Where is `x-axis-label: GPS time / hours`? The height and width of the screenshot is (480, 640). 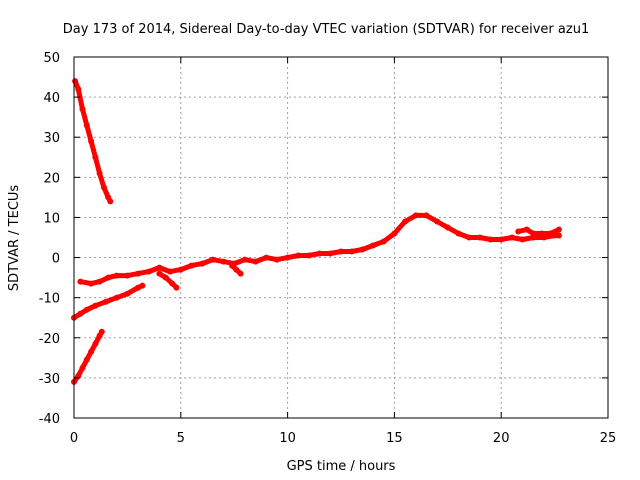 x-axis-label: GPS time / hours is located at coordinates (341, 466).